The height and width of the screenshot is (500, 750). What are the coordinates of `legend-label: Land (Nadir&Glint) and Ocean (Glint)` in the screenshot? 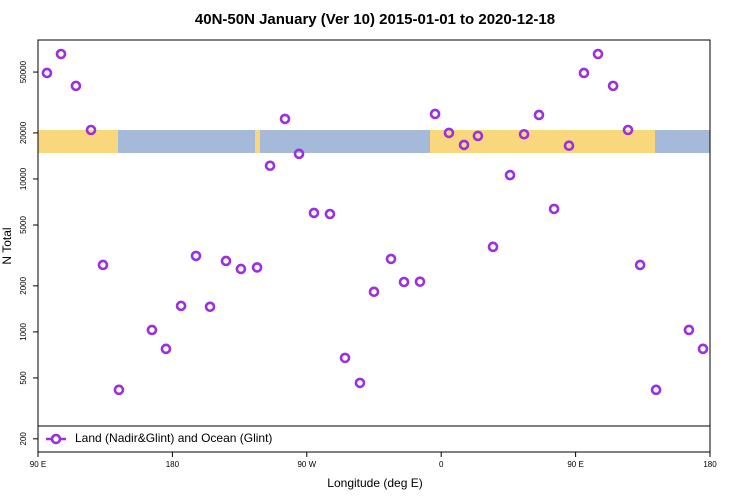 It's located at (173, 438).